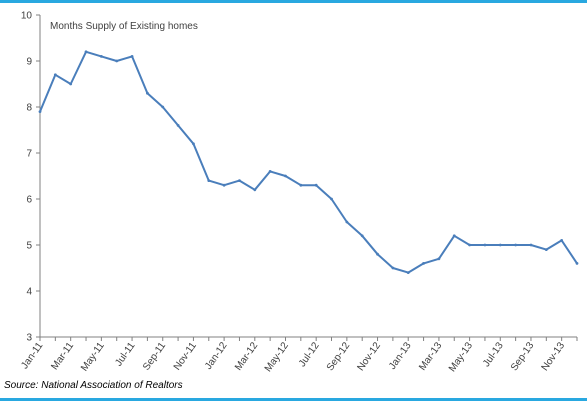 Image resolution: width=587 pixels, height=401 pixels. Describe the element at coordinates (125, 354) in the screenshot. I see `x-tick-label: Jul-11` at that location.